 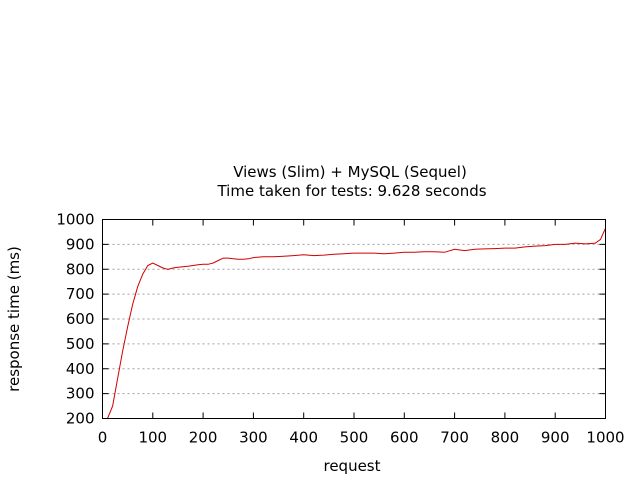 What do you see at coordinates (354, 438) in the screenshot?
I see `x-tick-label: 500` at bounding box center [354, 438].